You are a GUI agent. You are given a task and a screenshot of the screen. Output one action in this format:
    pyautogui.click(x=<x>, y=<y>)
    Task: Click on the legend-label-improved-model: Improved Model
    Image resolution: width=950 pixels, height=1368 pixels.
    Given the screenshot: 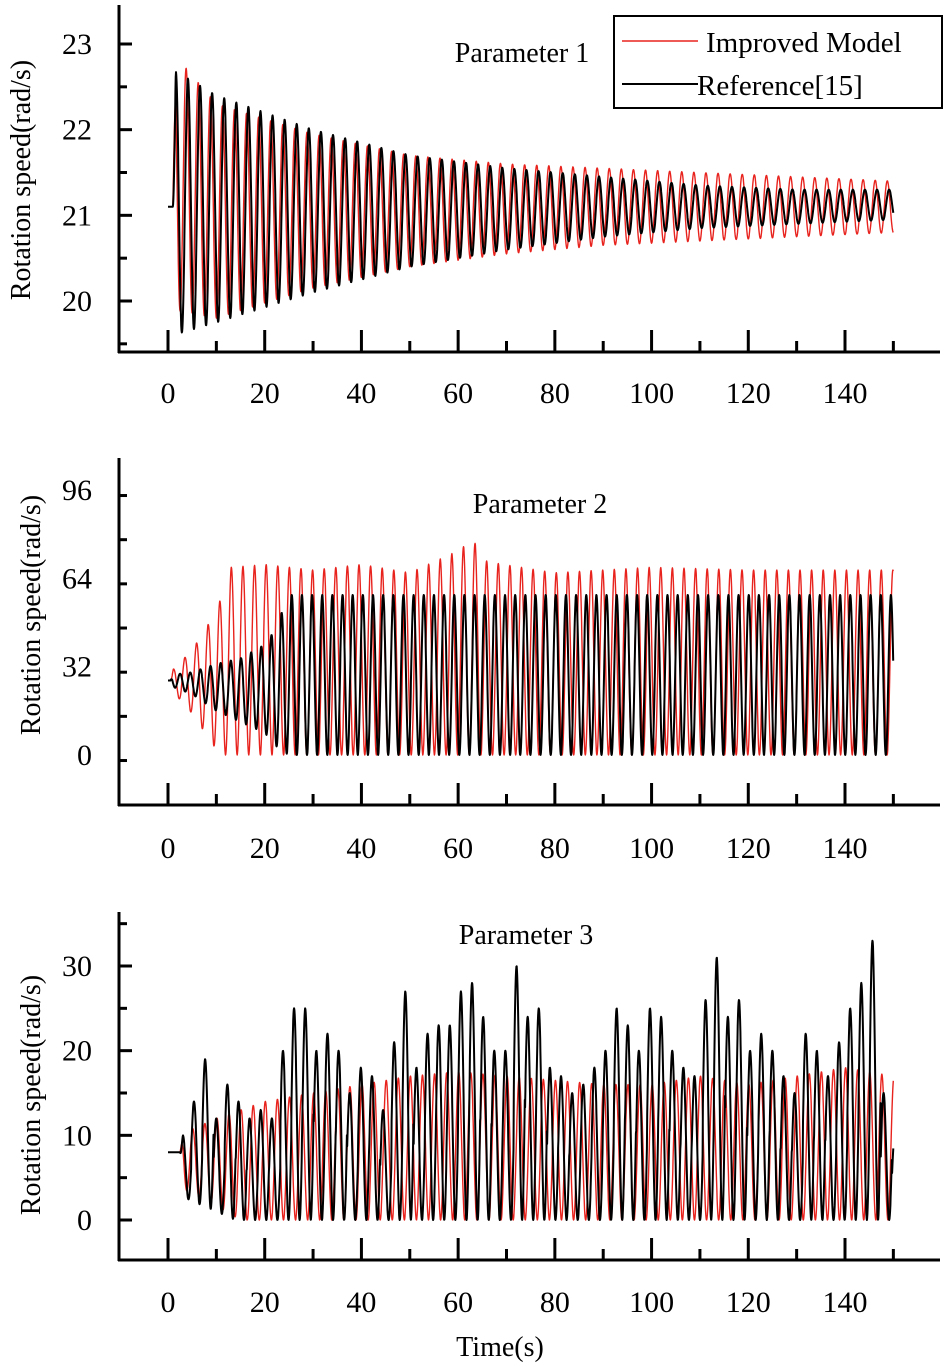 What is the action you would take?
    pyautogui.click(x=804, y=43)
    